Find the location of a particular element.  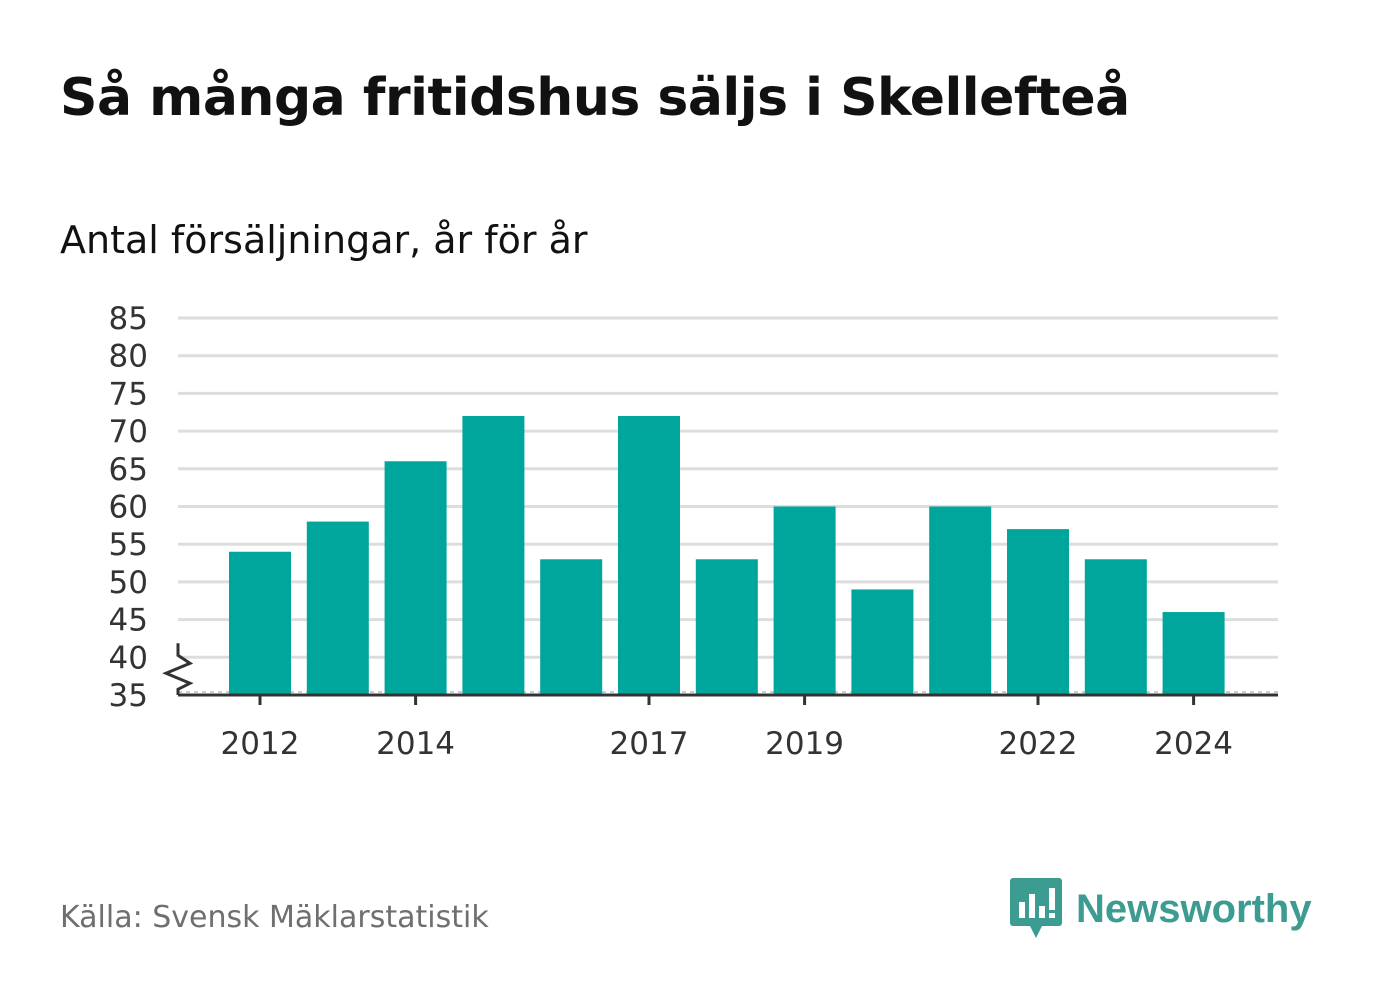

x-tick-label: 2024 is located at coordinates (1193, 744).